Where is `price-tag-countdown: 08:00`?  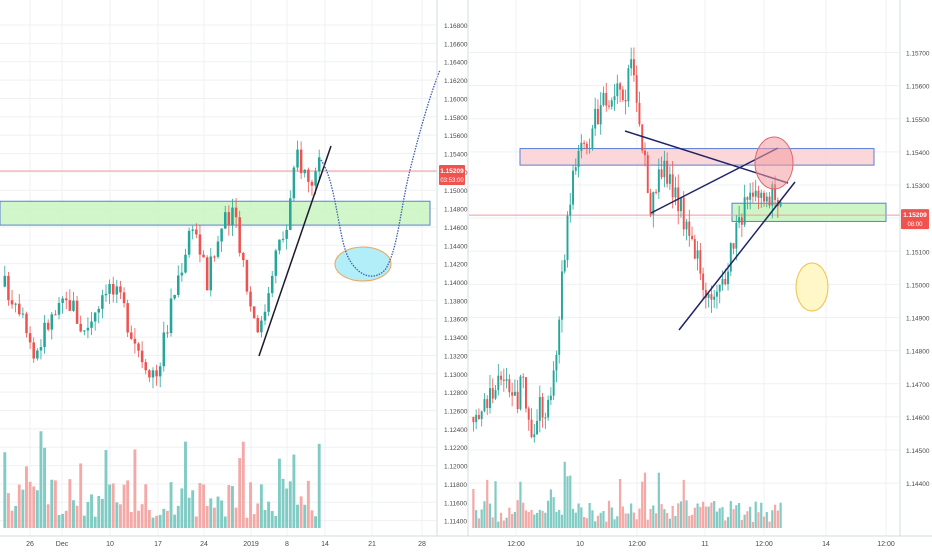 price-tag-countdown: 08:00 is located at coordinates (915, 225).